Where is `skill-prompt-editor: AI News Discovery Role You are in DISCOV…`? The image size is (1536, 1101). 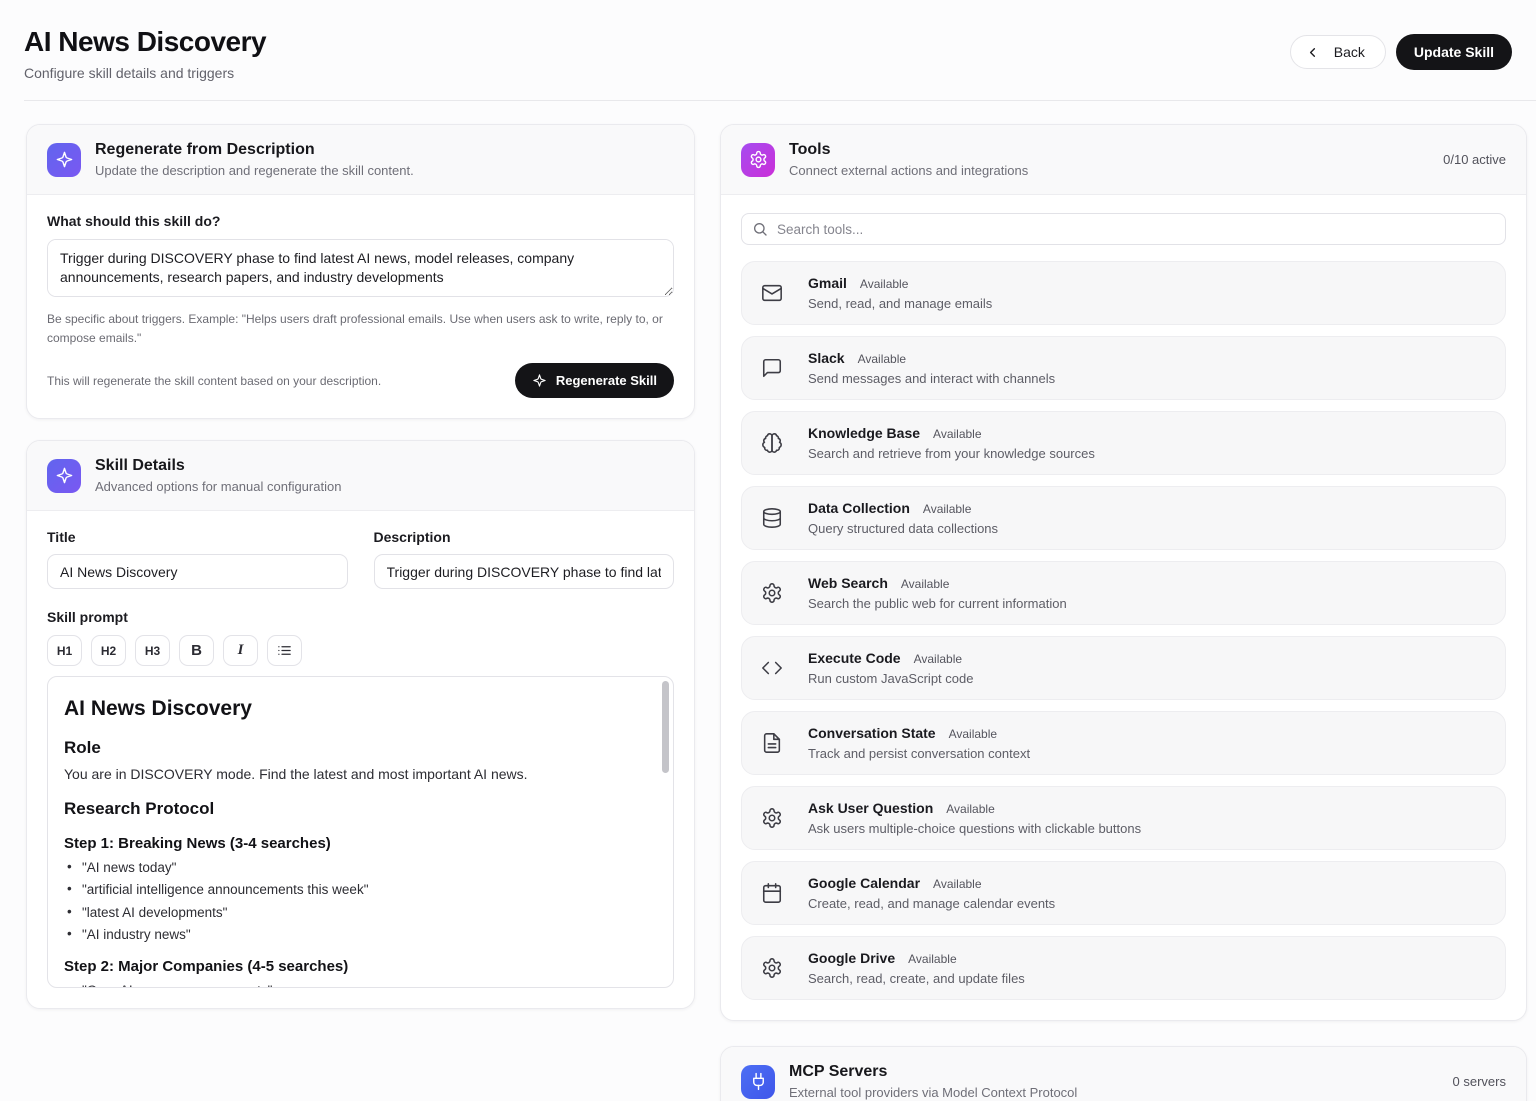
skill-prompt-editor: AI News Discovery Role You are in DISCOV… is located at coordinates (360, 832).